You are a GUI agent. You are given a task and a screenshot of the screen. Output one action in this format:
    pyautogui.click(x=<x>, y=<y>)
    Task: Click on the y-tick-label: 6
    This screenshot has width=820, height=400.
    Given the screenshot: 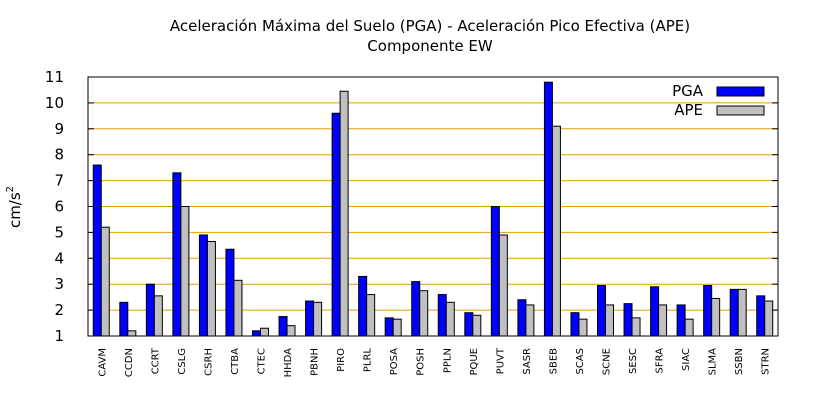 What is the action you would take?
    pyautogui.click(x=59, y=207)
    